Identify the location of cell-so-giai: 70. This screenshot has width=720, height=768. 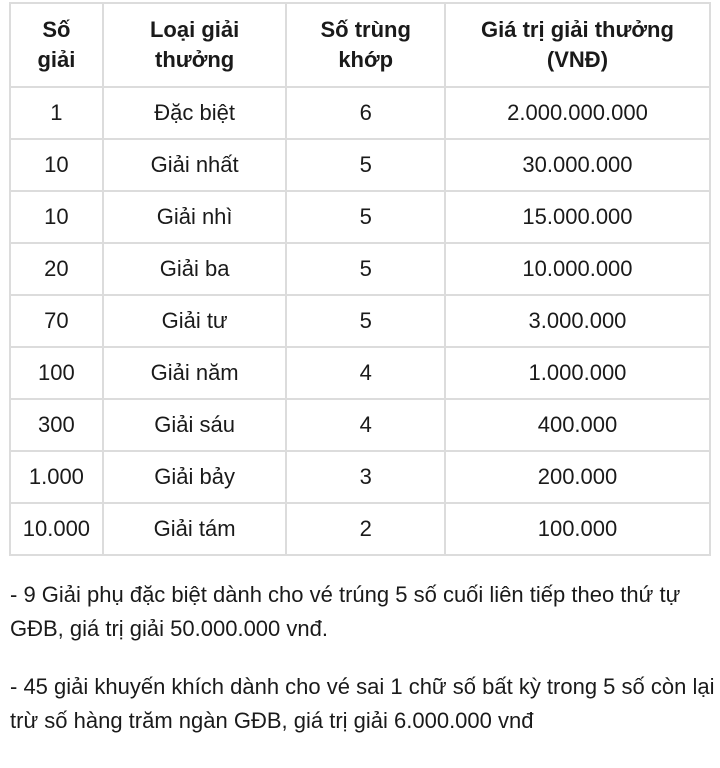
(56, 321).